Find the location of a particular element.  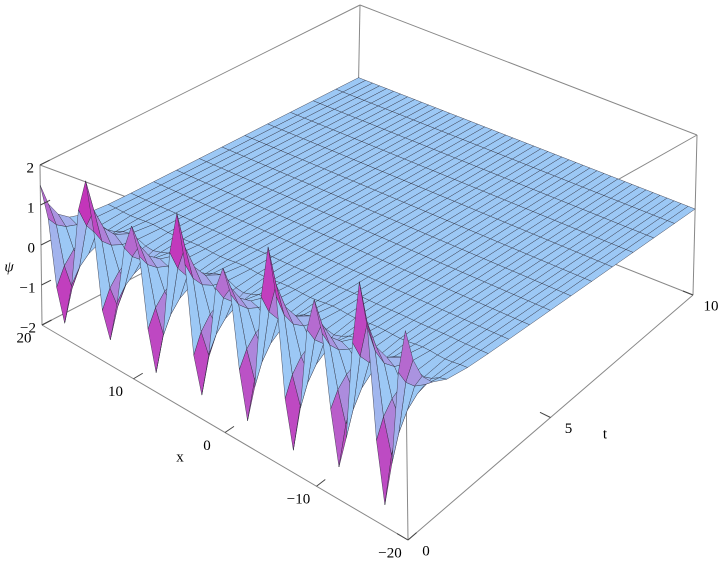

surface-patch is located at coordinates (406, 356).